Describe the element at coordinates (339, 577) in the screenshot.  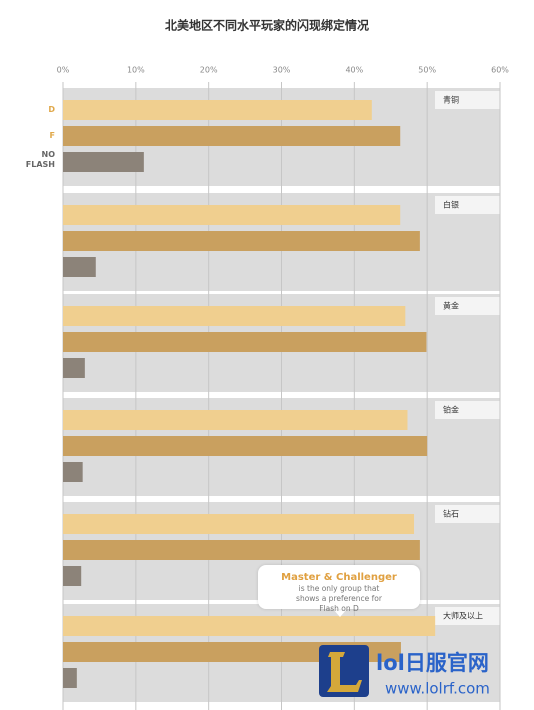
I see `callout-title: Master & Challenger` at that location.